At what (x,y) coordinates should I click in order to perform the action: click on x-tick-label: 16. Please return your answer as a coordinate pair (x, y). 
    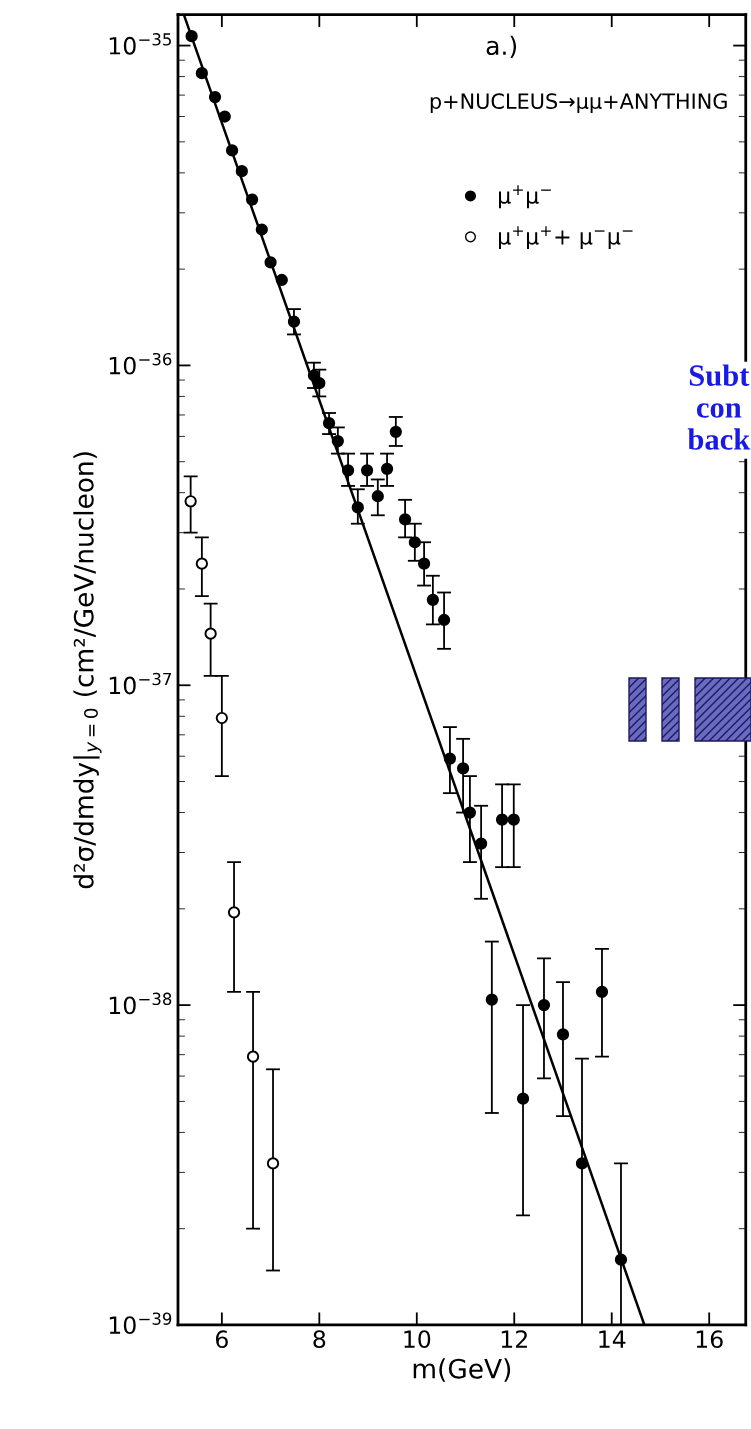
    Looking at the image, I should click on (709, 1339).